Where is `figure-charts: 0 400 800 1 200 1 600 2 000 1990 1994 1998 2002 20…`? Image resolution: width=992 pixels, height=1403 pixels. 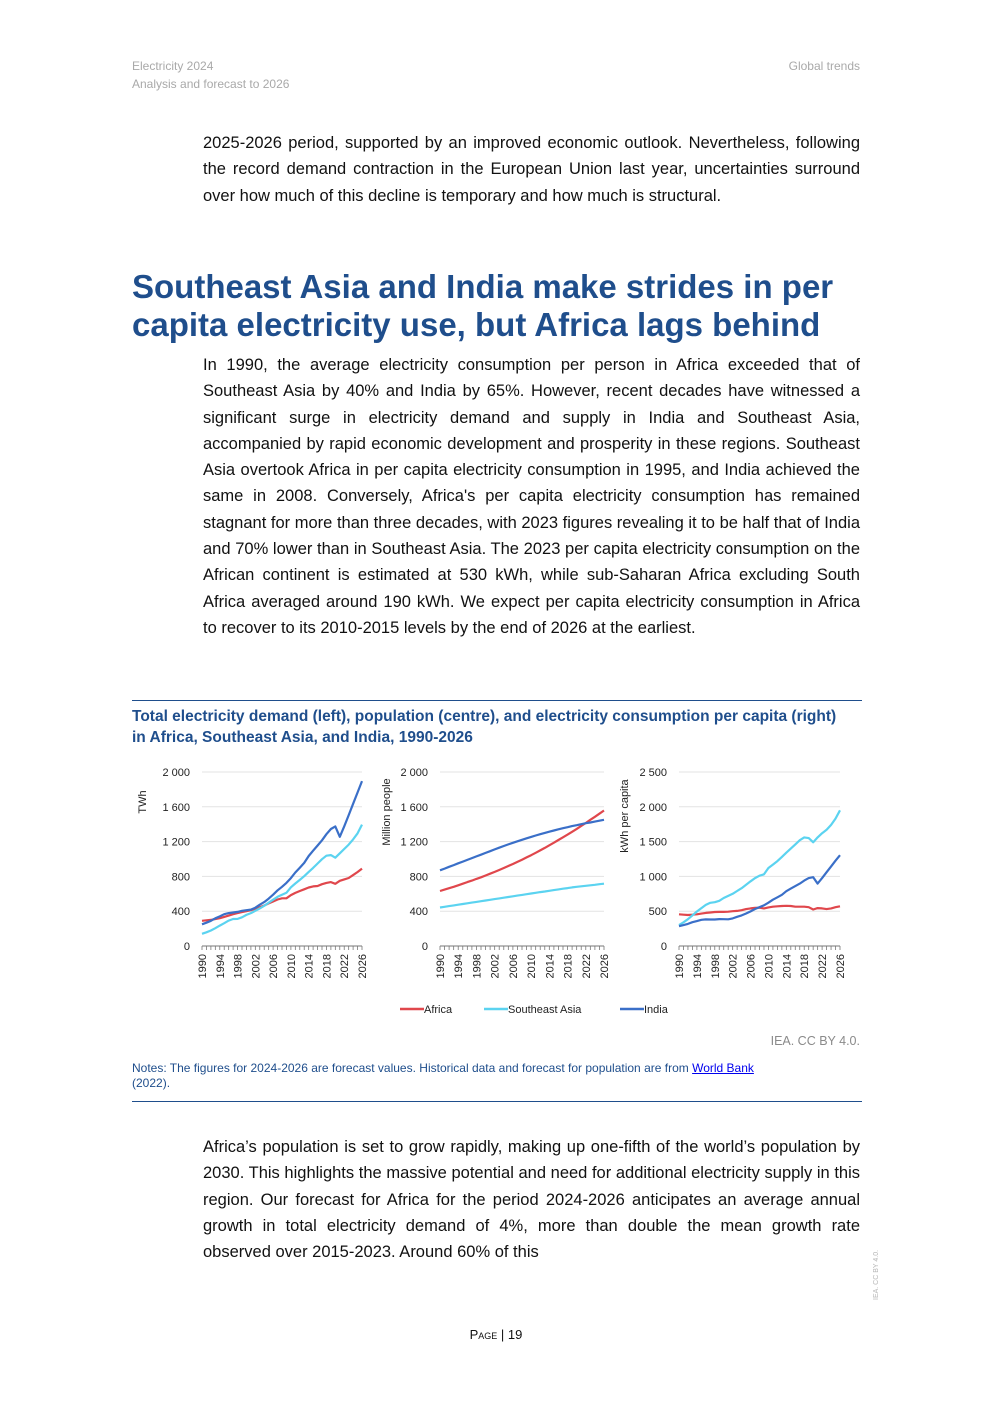
figure-charts: 0 400 800 1 200 1 600 2 000 1990 1994 1998 2002 20… is located at coordinates (492, 891).